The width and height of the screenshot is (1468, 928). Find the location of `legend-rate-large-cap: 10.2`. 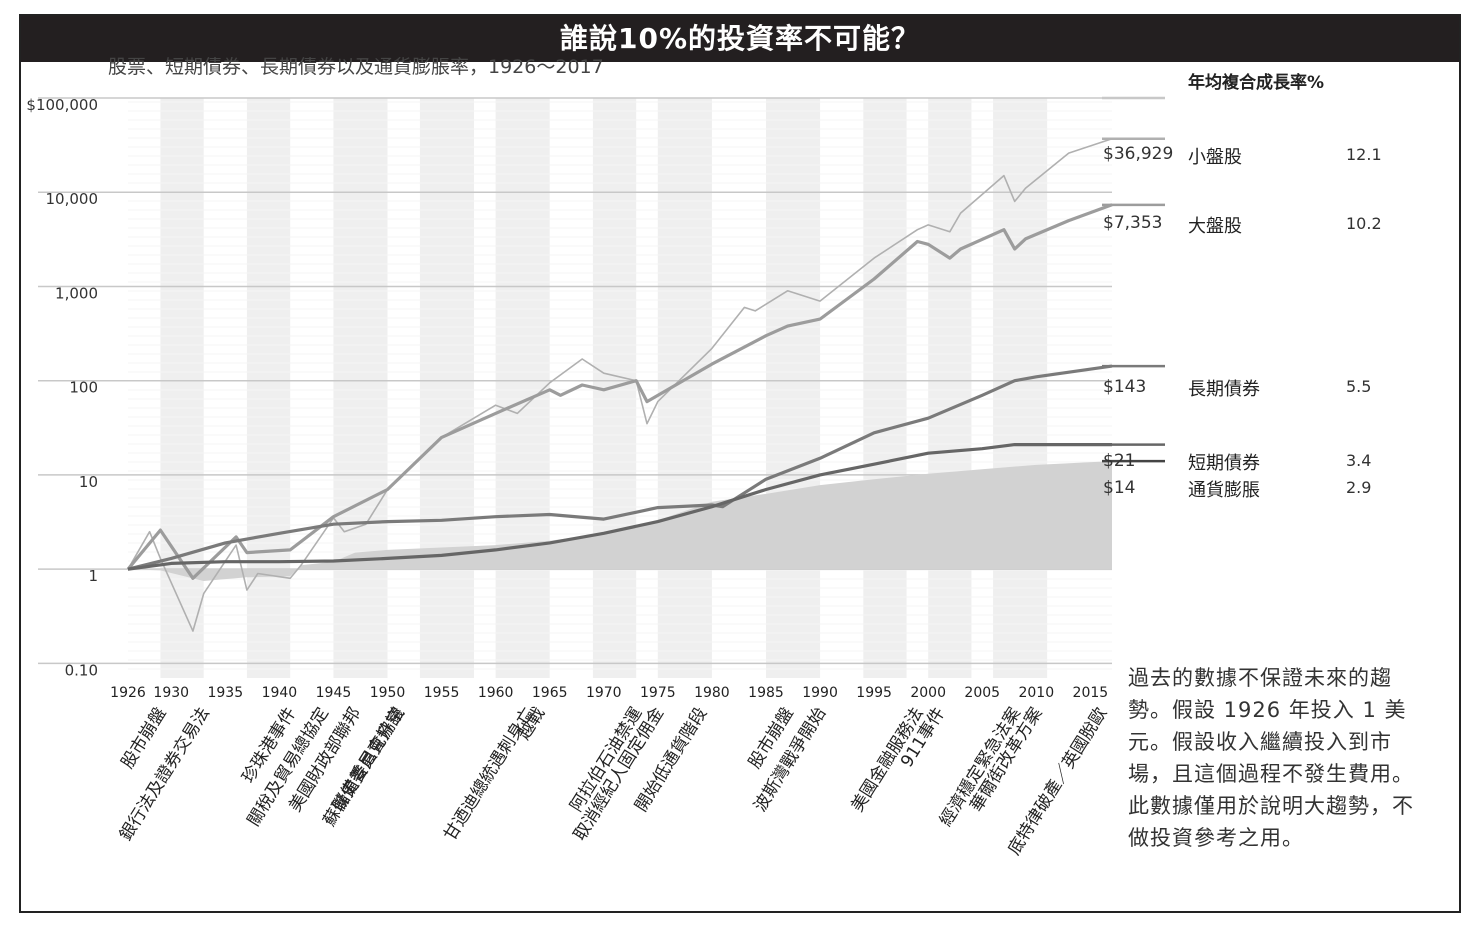

legend-rate-large-cap: 10.2 is located at coordinates (1364, 223).